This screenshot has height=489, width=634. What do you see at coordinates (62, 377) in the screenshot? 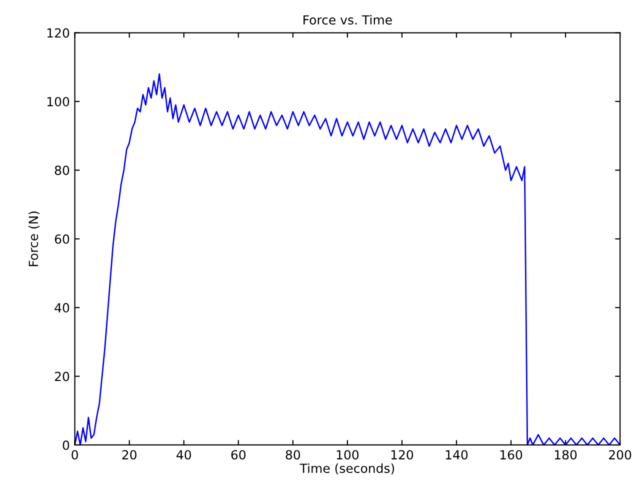
I see `y-tick-label: 20` at bounding box center [62, 377].